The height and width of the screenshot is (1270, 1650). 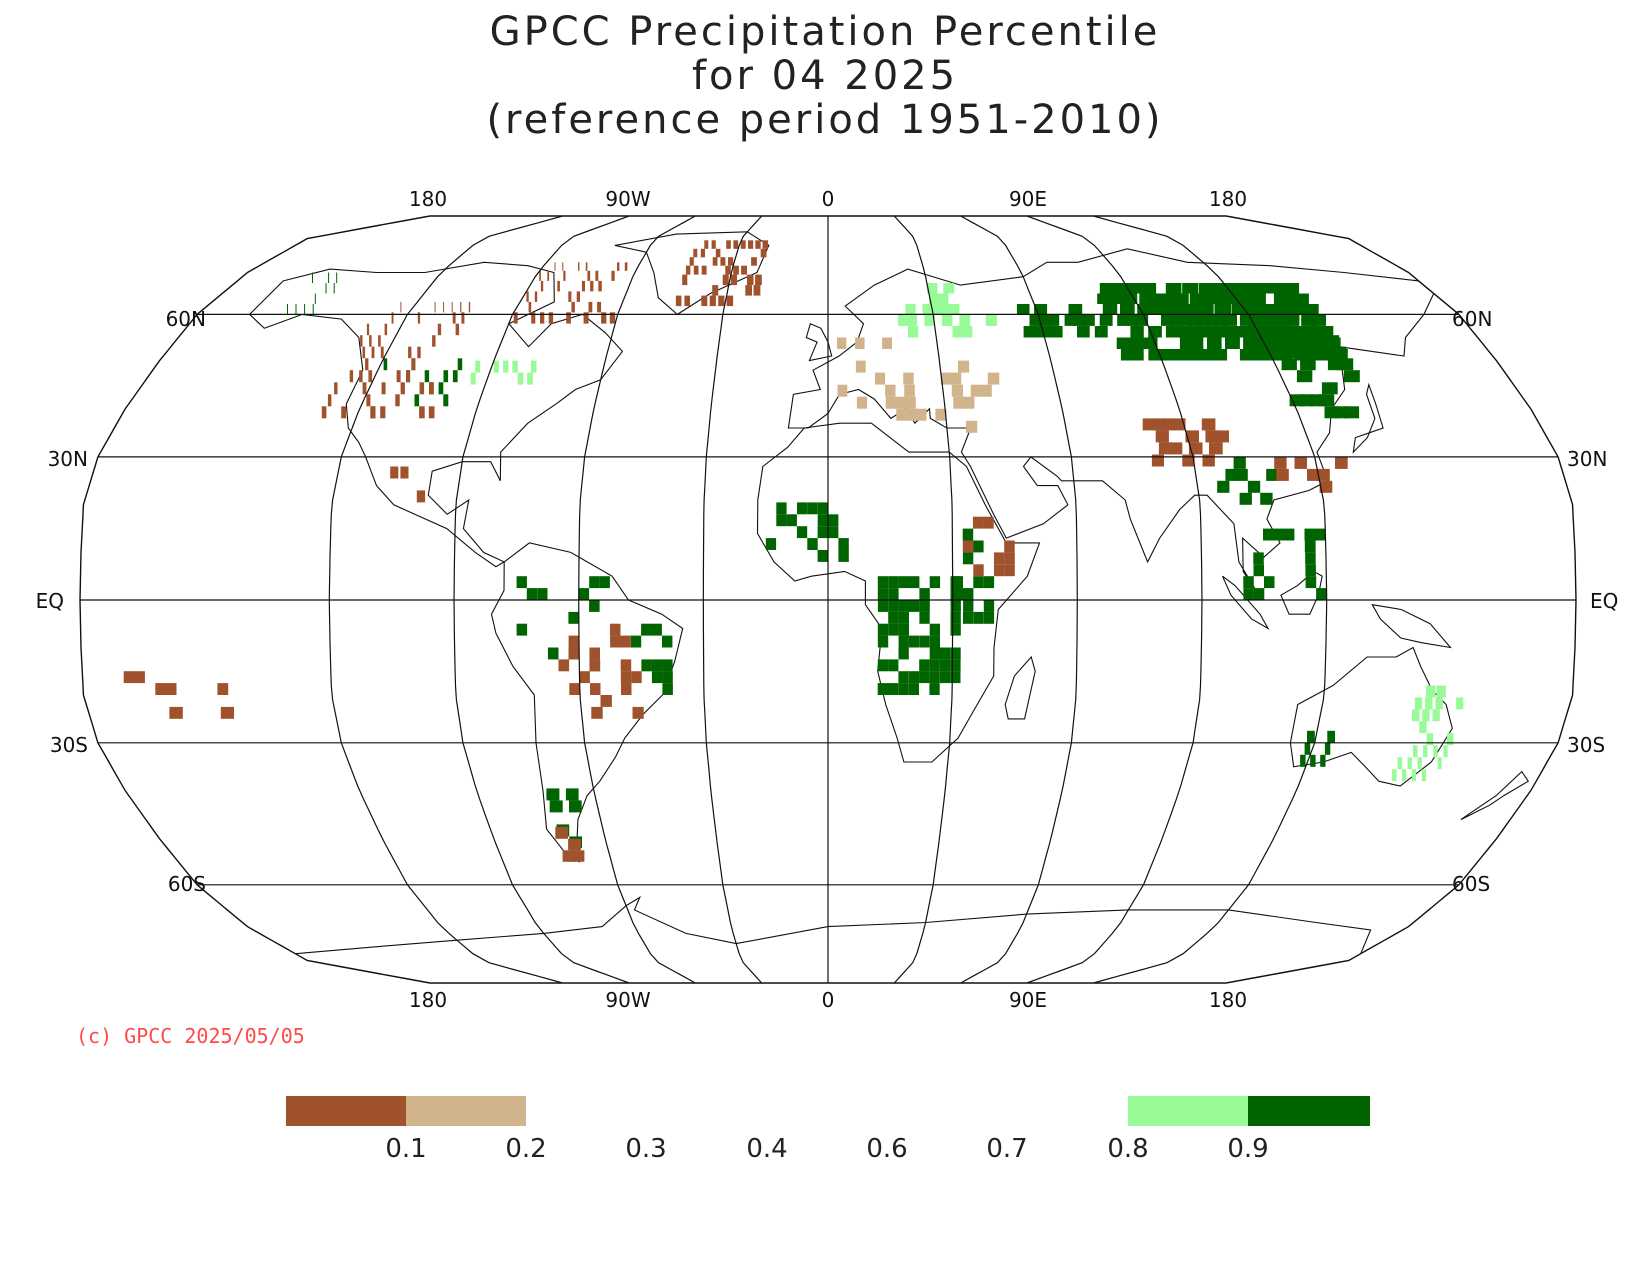 What do you see at coordinates (346, 1111) in the screenshot?
I see `legend-swatch-very-dry` at bounding box center [346, 1111].